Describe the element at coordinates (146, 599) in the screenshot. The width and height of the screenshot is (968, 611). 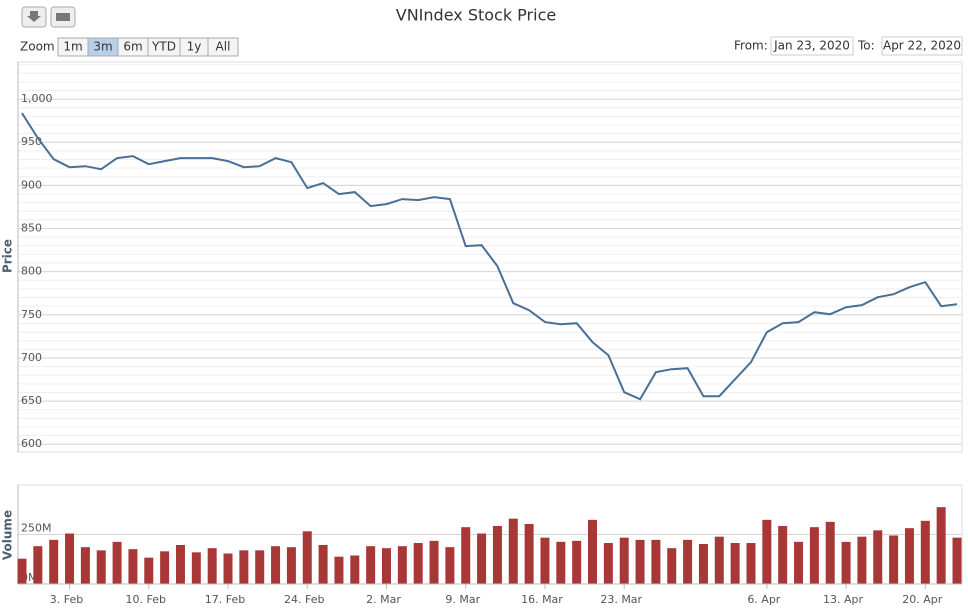
I see `x-tick-label: 10. Feb` at that location.